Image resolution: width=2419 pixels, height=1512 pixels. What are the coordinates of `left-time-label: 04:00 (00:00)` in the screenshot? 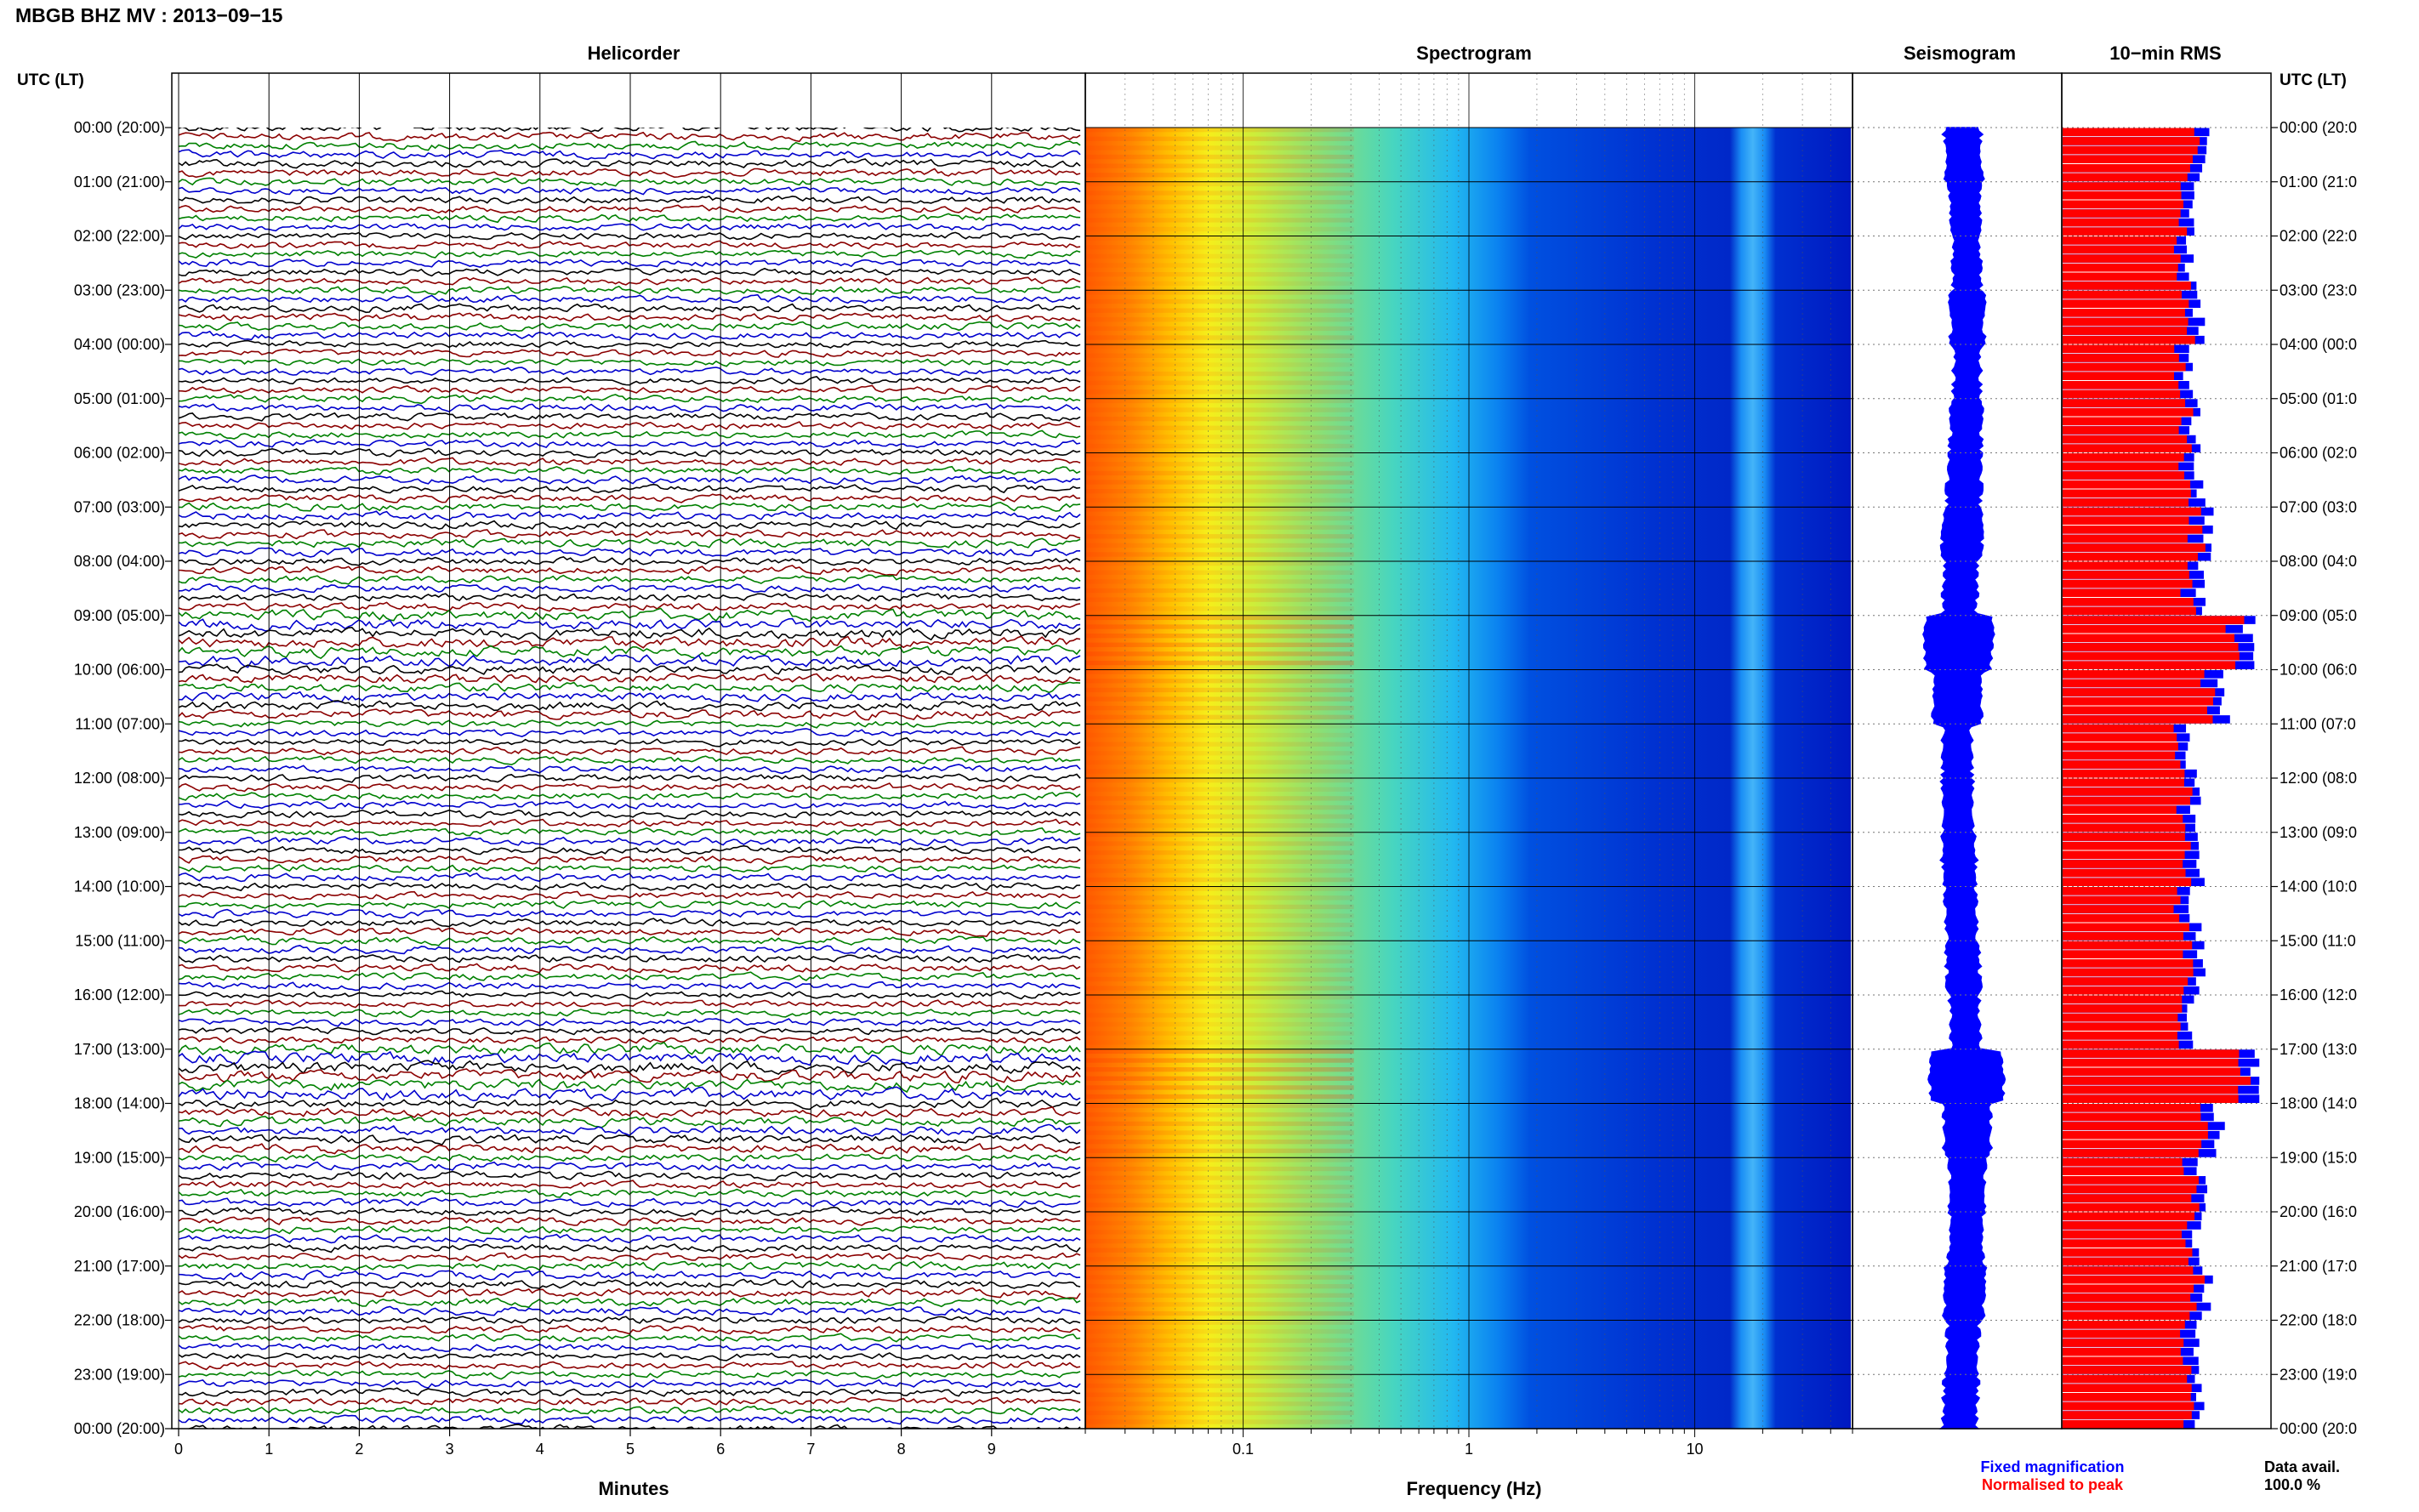 It's located at (119, 344).